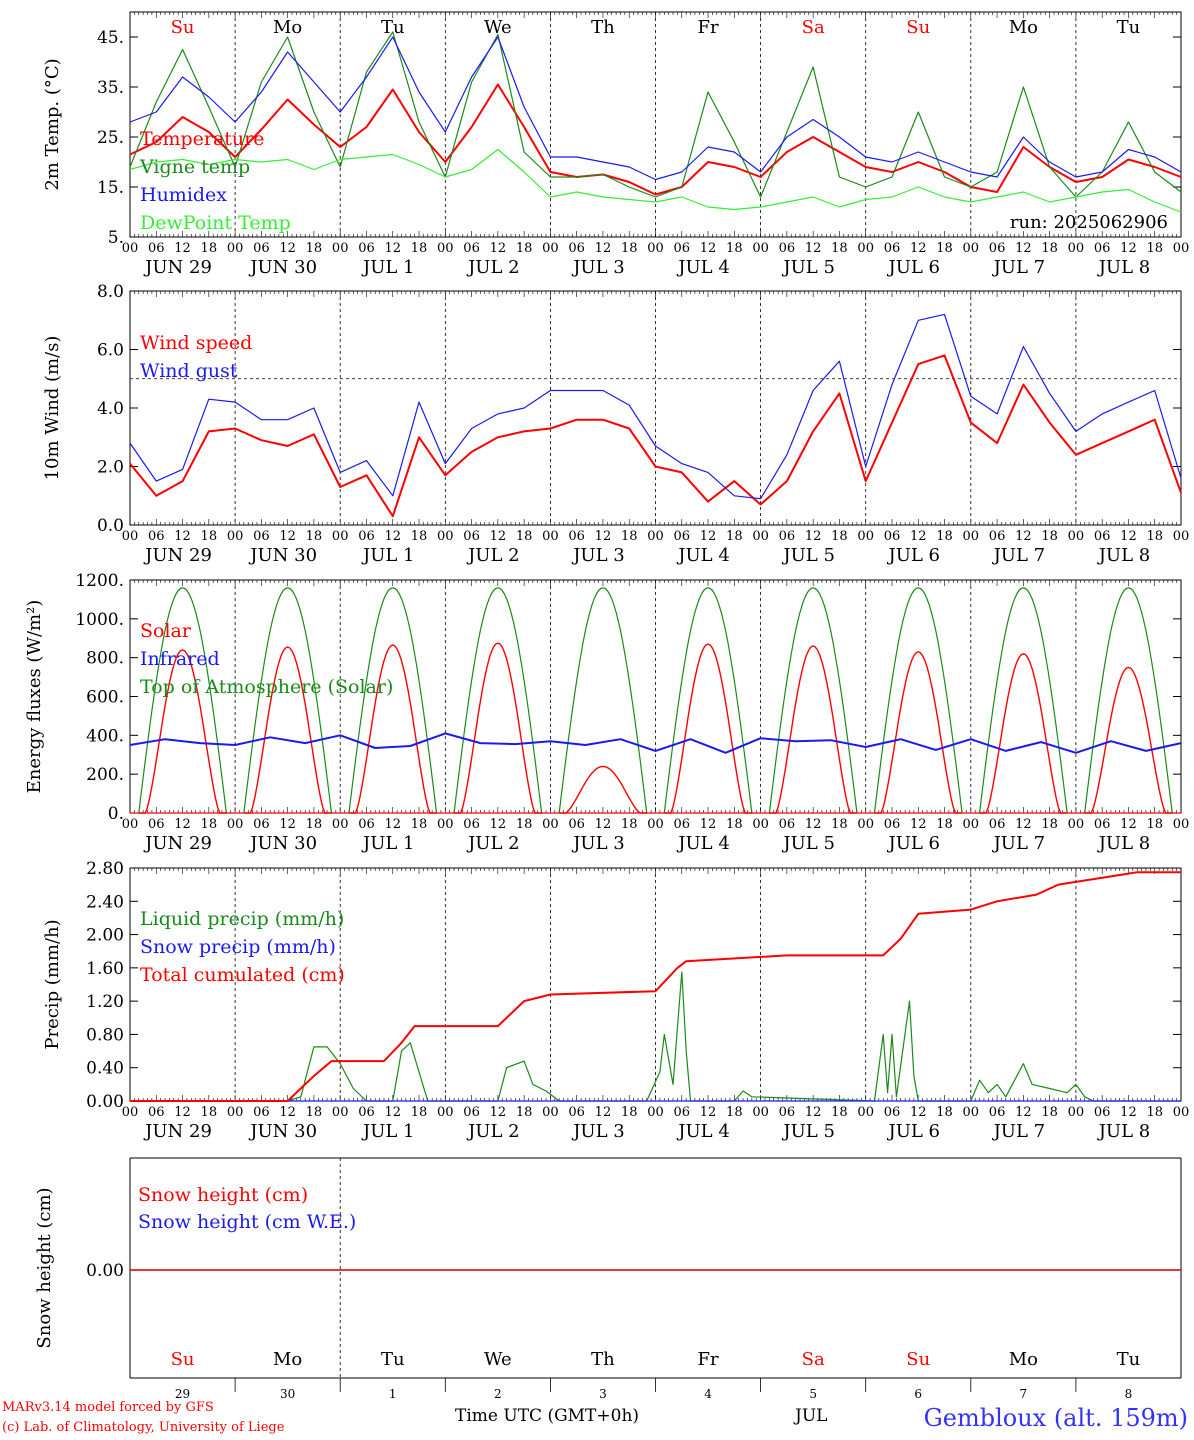 The width and height of the screenshot is (1194, 1440). Describe the element at coordinates (196, 343) in the screenshot. I see `legend-wind-speed: Wind speed` at that location.